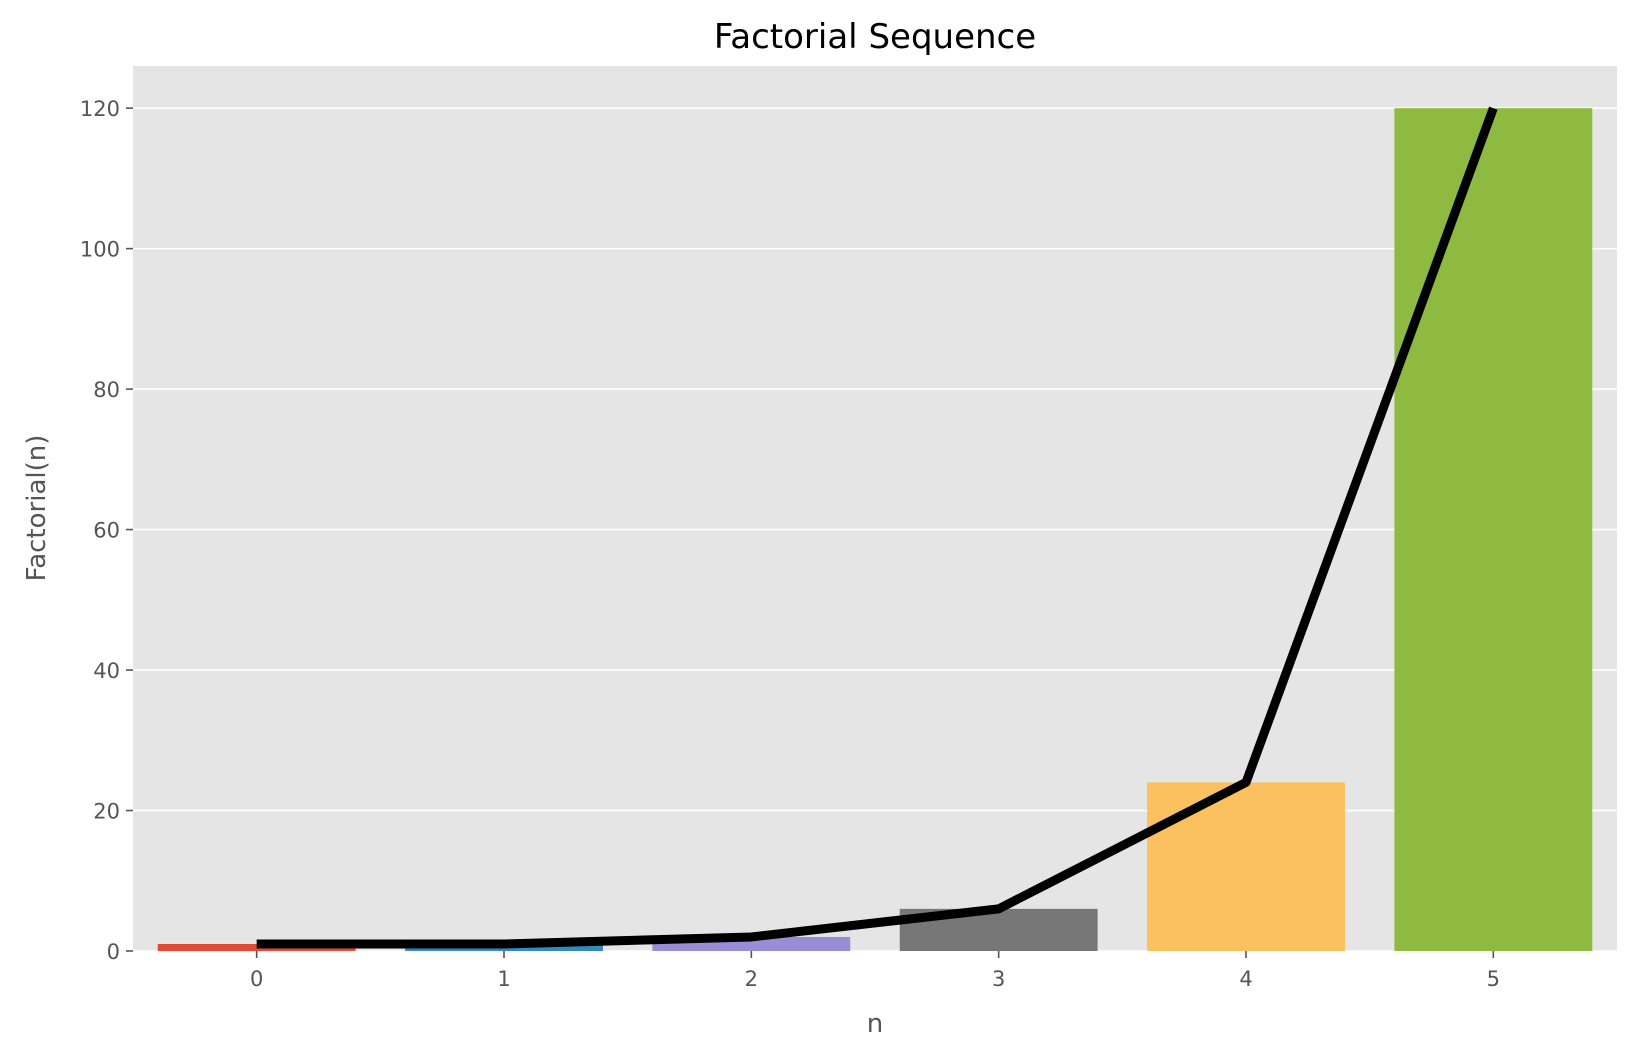 The height and width of the screenshot is (1057, 1637). I want to click on x-axis-label: n, so click(875, 1024).